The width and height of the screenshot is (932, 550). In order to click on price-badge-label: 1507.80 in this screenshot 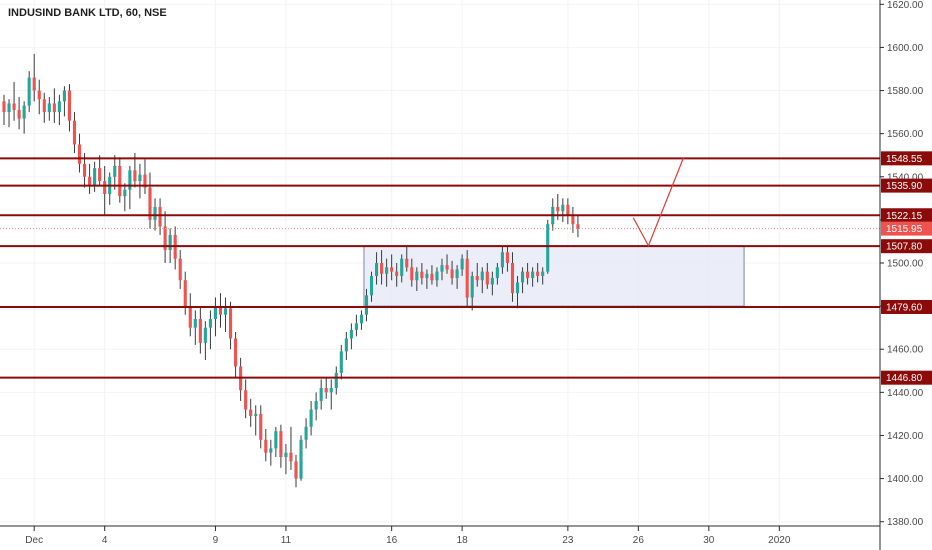, I will do `click(904, 247)`.